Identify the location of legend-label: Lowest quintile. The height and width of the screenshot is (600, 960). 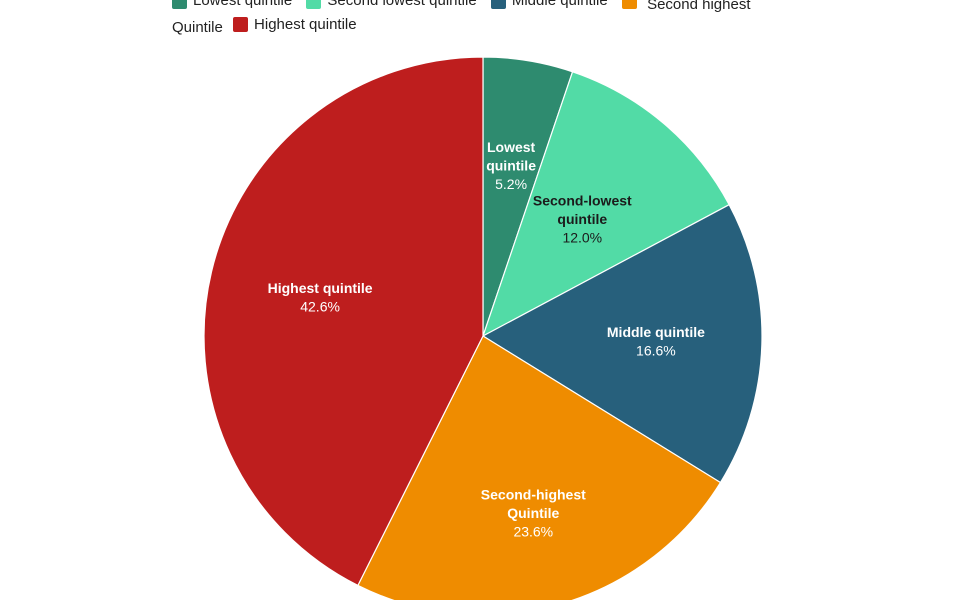
(243, 4).